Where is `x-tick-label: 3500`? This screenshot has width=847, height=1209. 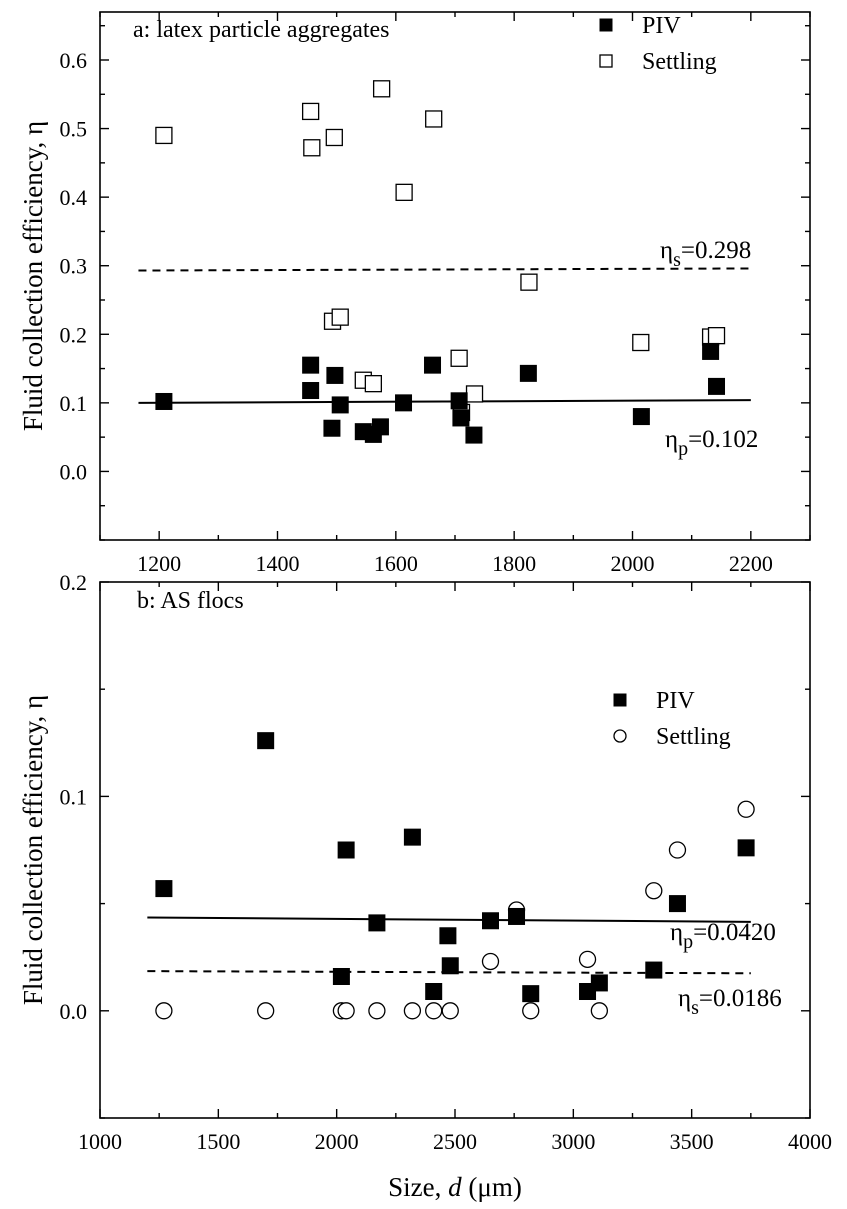
x-tick-label: 3500 is located at coordinates (692, 1141).